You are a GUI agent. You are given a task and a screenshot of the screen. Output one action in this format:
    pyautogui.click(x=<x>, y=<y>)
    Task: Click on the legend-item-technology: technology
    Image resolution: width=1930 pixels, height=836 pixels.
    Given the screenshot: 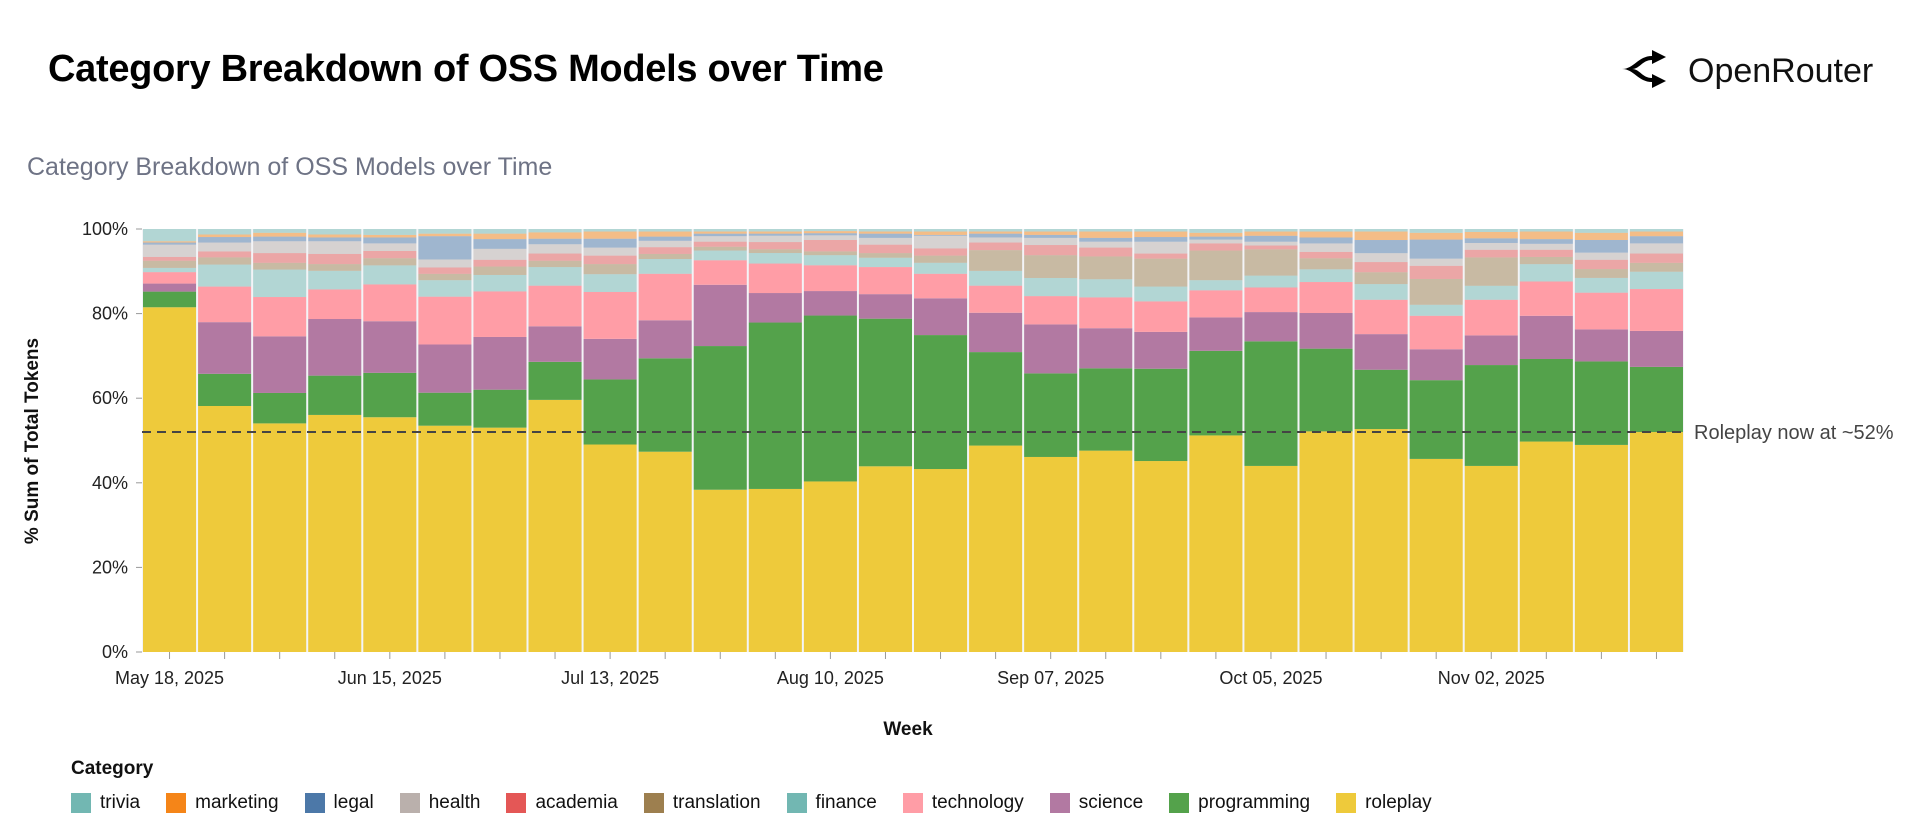 What is the action you would take?
    pyautogui.click(x=963, y=803)
    